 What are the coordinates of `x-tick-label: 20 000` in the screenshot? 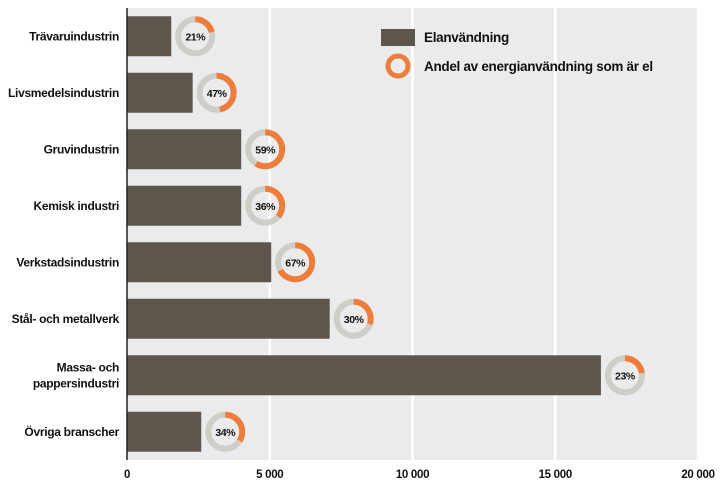 It's located at (697, 475).